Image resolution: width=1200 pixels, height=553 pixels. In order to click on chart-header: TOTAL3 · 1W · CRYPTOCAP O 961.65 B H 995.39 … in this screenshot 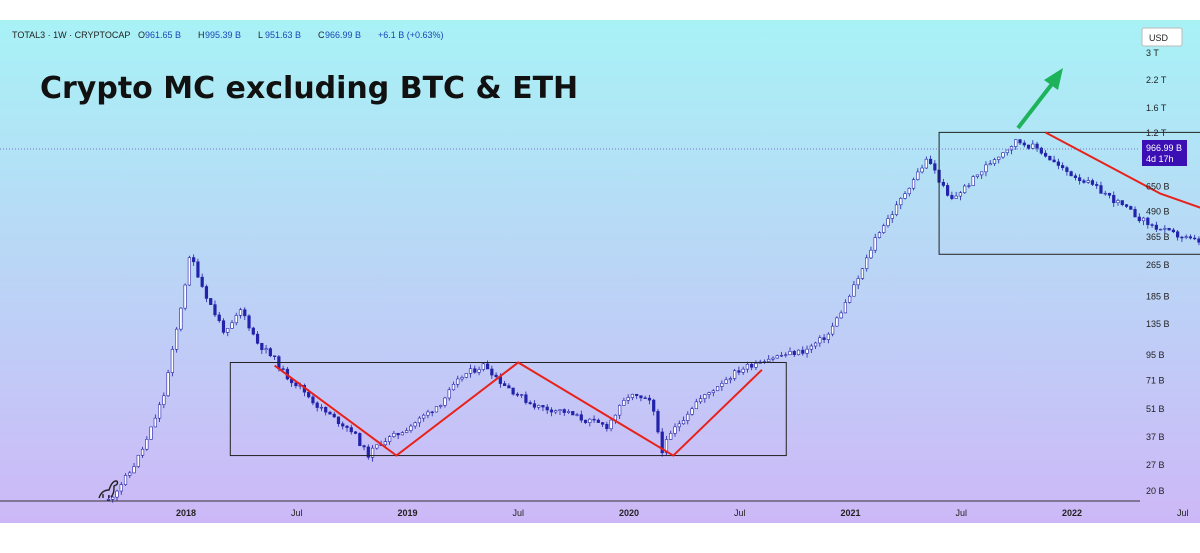, I will do `click(228, 35)`.